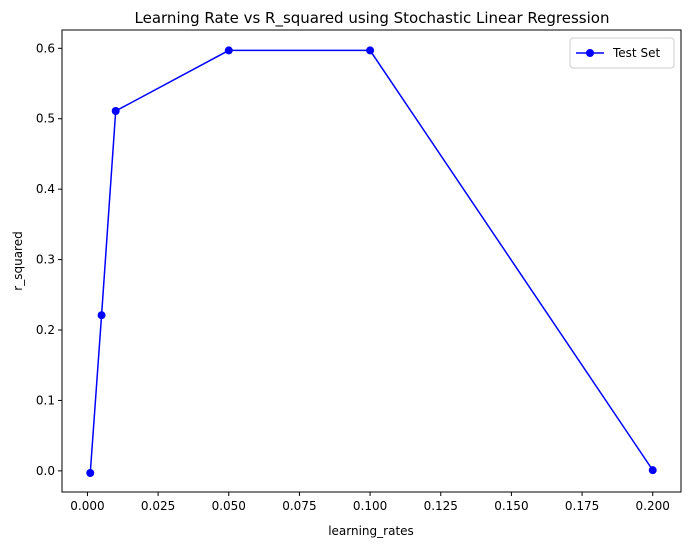 Image resolution: width=691 pixels, height=547 pixels. I want to click on legend-box, so click(622, 53).